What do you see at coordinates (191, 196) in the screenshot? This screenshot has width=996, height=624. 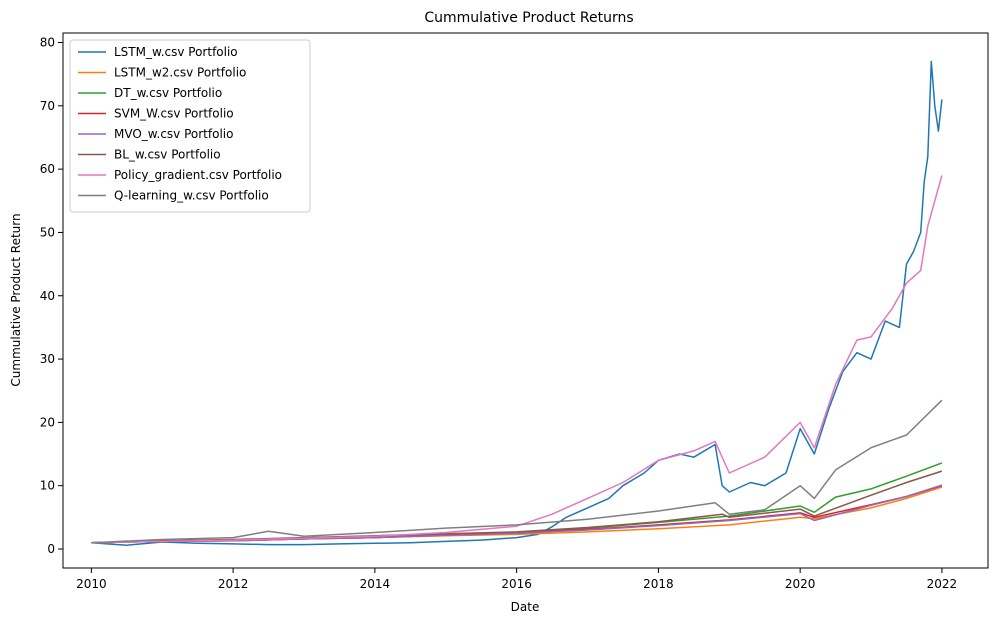 I see `legend-label-7: Q-learning_w.csv Portfolio` at bounding box center [191, 196].